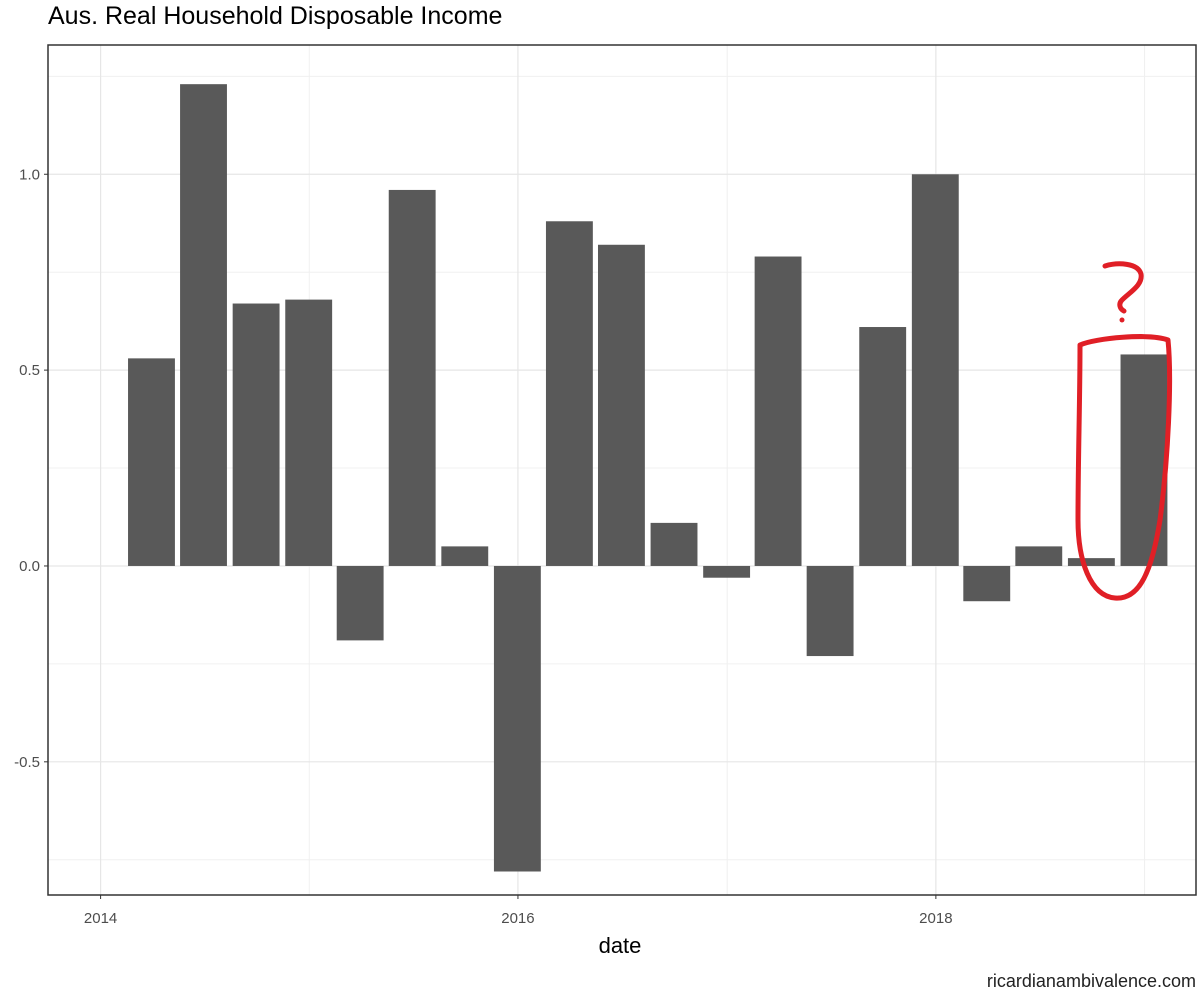 Image resolution: width=1204 pixels, height=998 pixels. I want to click on y-tick-label: 0.0, so click(29, 566).